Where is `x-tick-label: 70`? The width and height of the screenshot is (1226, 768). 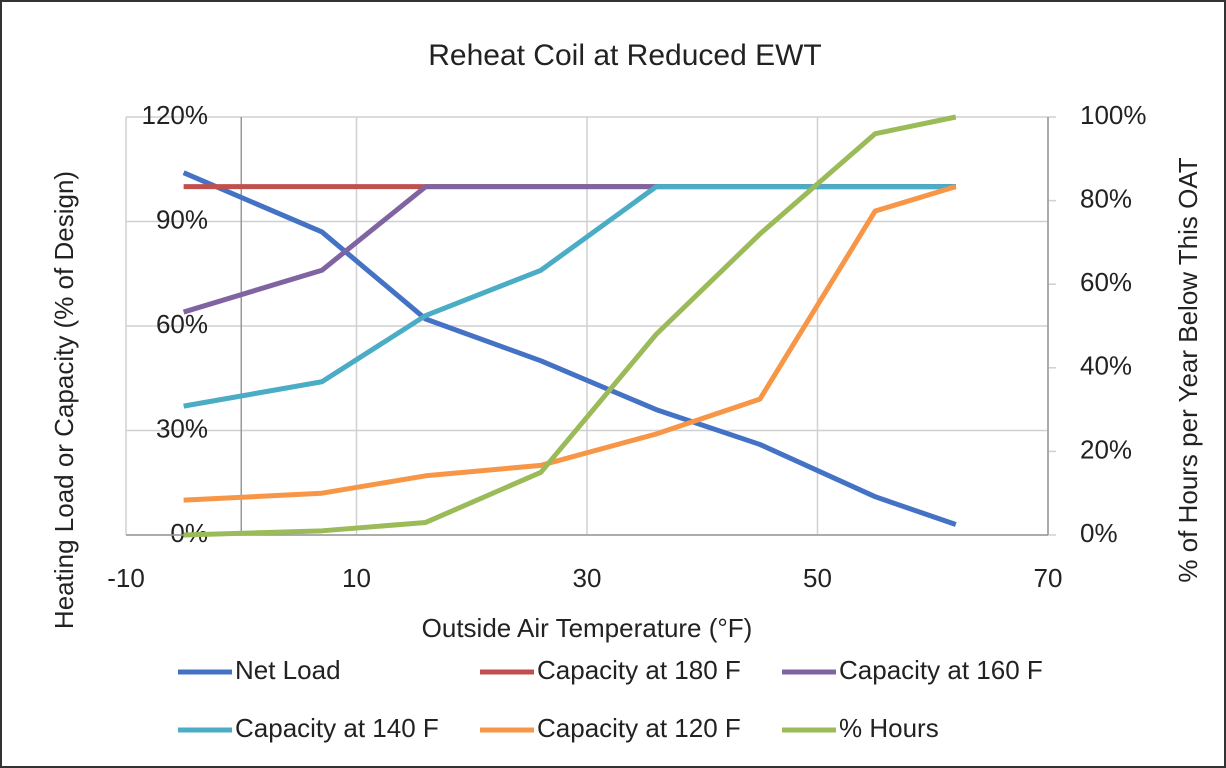 x-tick-label: 70 is located at coordinates (1048, 578).